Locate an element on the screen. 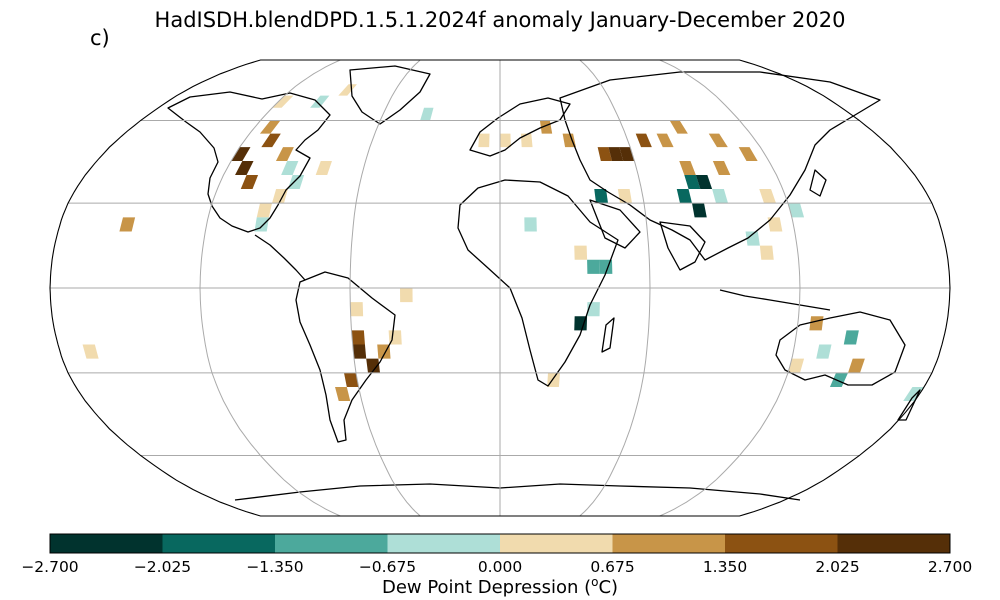 This screenshot has width=1000, height=600. coastline-greenland is located at coordinates (390, 95).